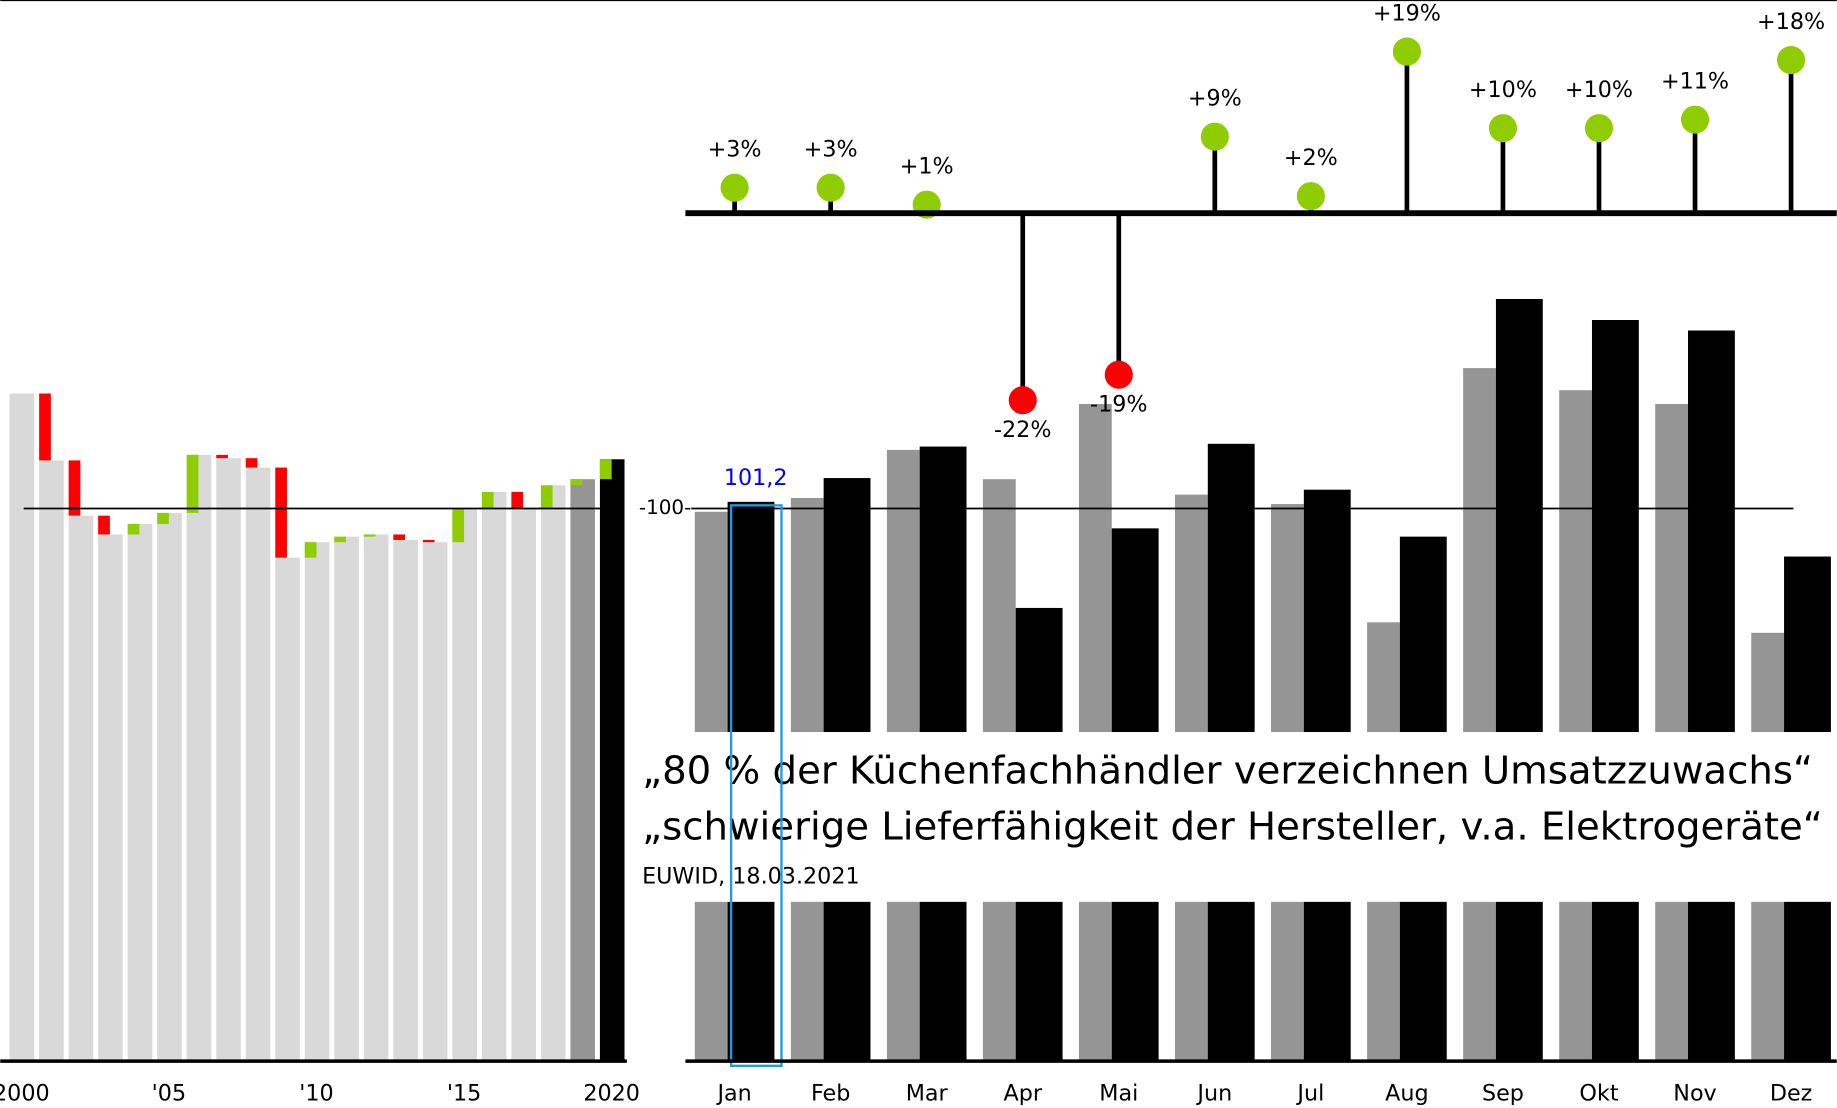  What do you see at coordinates (1311, 158) in the screenshot?
I see `variance-label: +2%` at bounding box center [1311, 158].